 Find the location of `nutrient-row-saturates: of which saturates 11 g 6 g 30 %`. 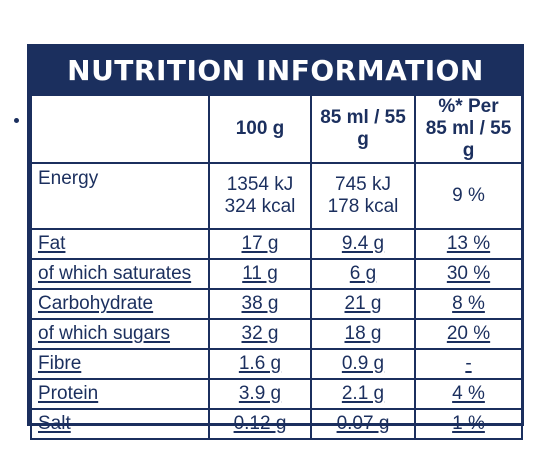

nutrient-row-saturates: of which saturates 11 g 6 g 30 % is located at coordinates (276, 274).